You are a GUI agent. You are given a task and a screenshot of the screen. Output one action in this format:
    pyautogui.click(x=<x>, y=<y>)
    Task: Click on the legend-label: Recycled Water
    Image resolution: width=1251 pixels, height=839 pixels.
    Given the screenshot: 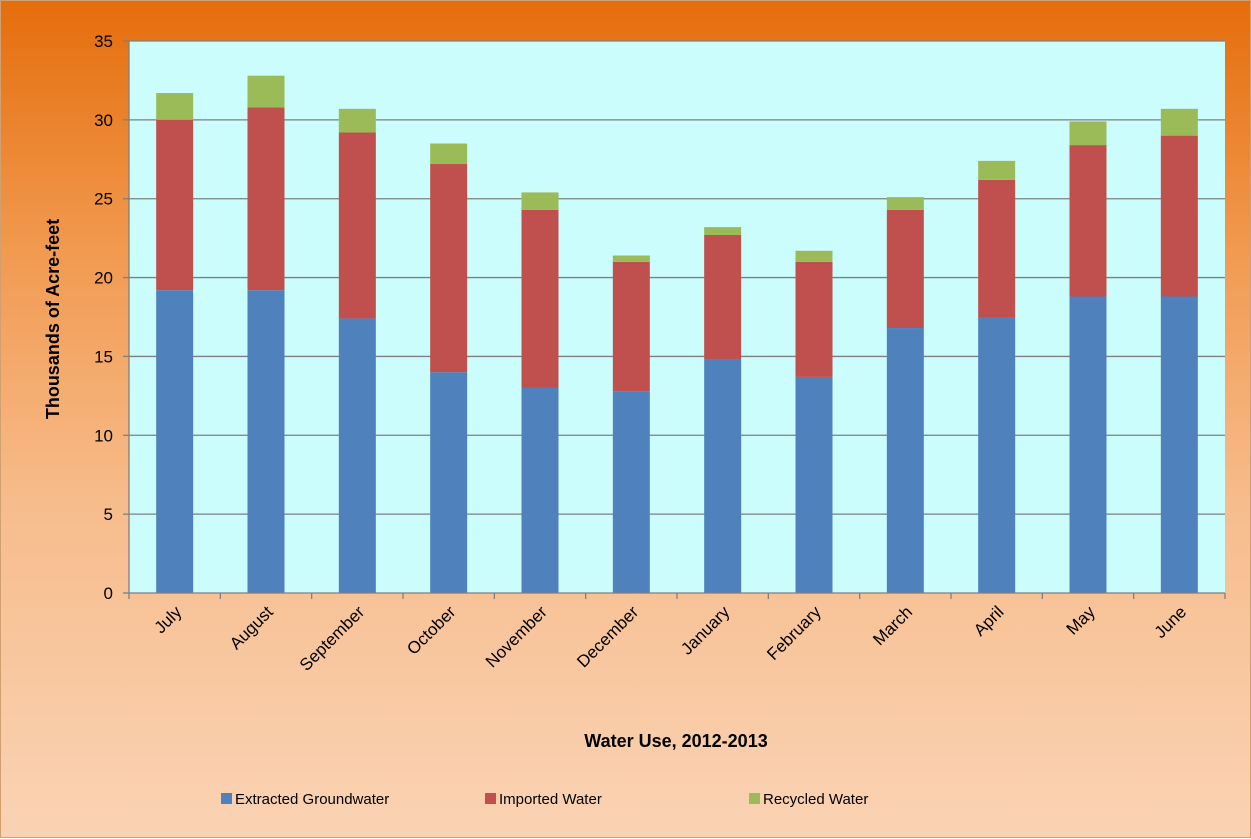 What is the action you would take?
    pyautogui.click(x=815, y=799)
    